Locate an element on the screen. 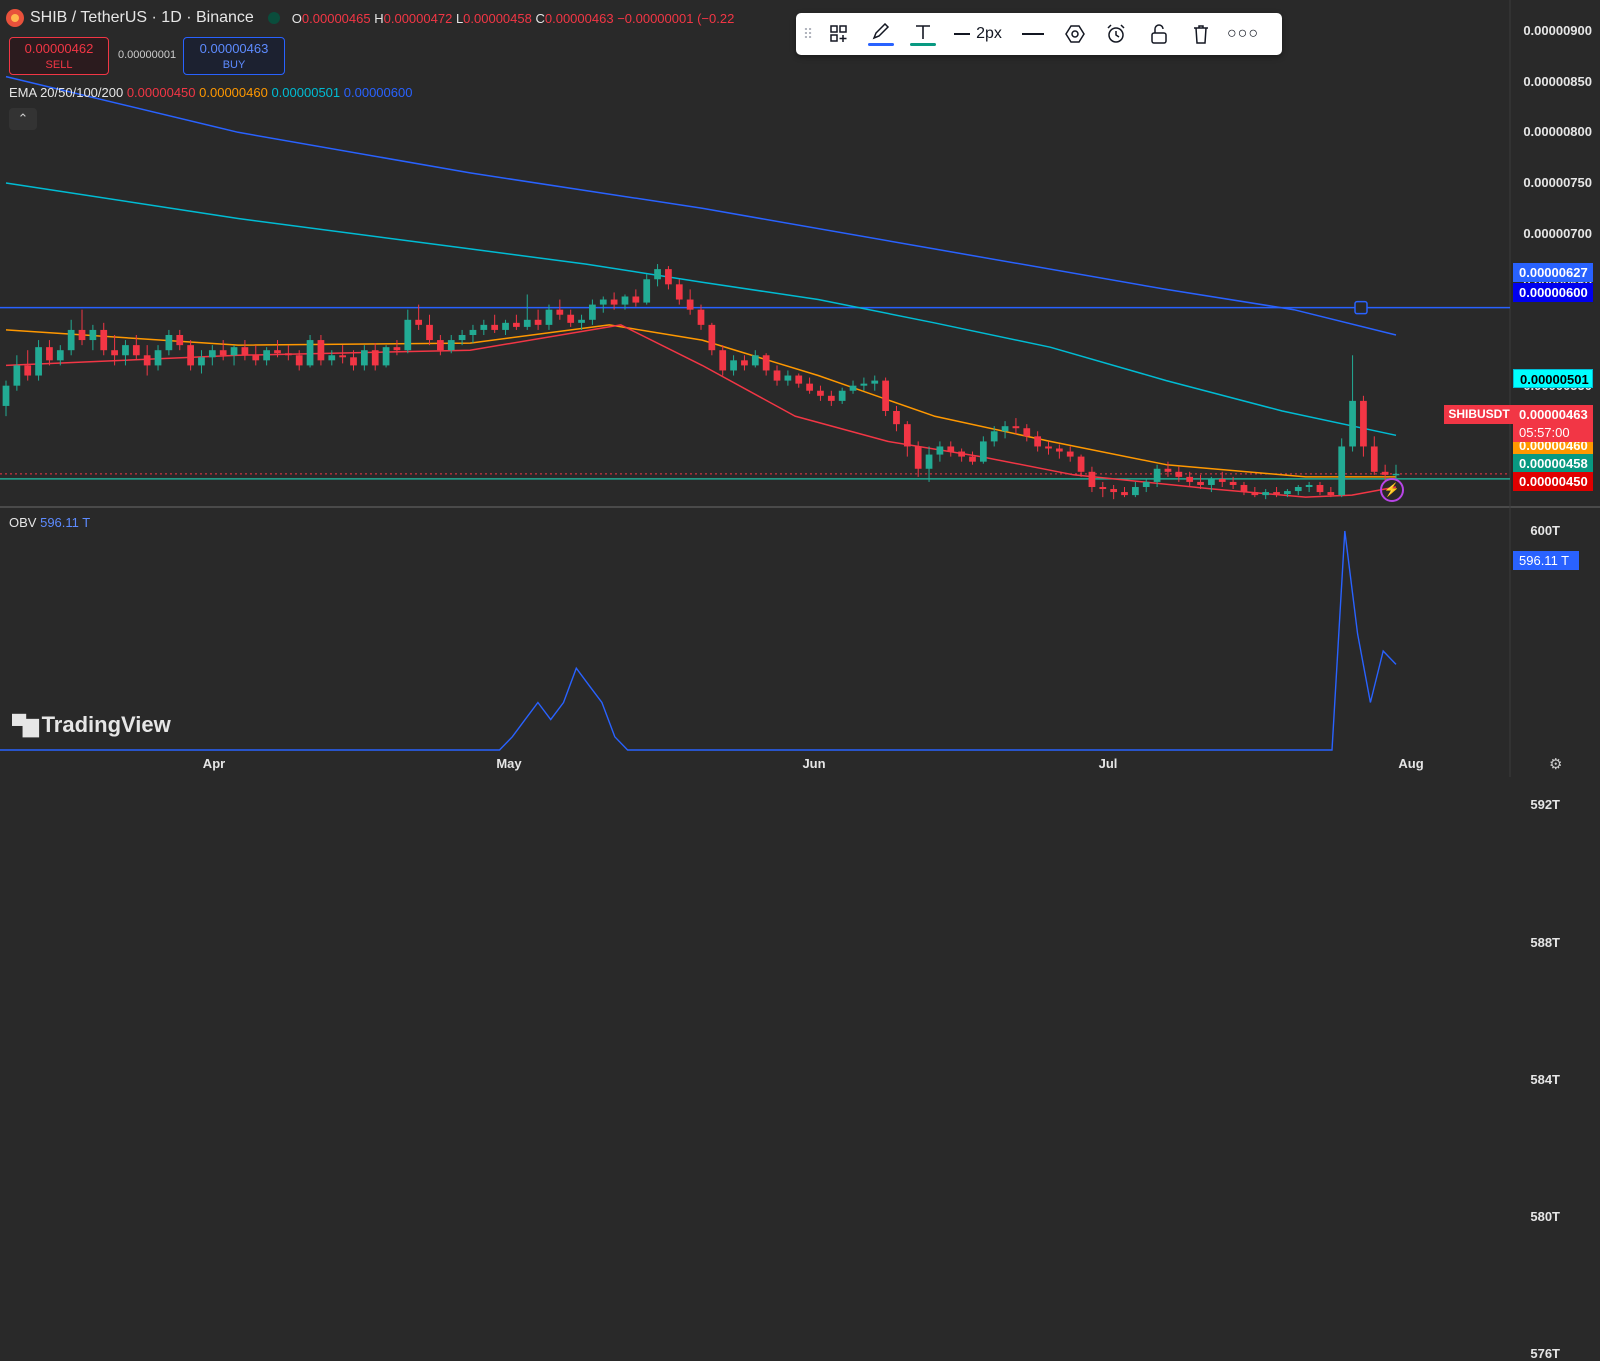 The width and height of the screenshot is (1600, 1361). lock-button is located at coordinates (1159, 34).